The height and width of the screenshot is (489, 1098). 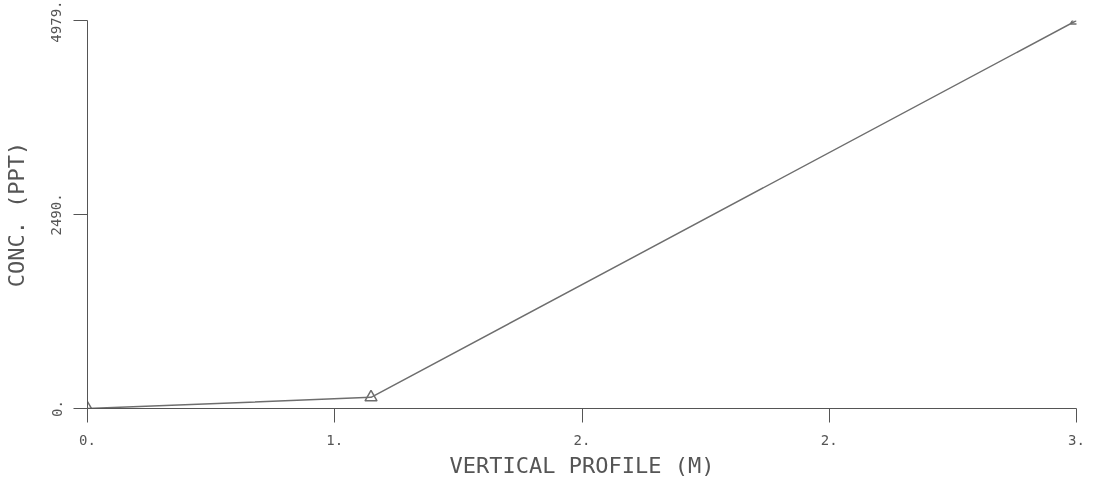 What do you see at coordinates (335, 439) in the screenshot?
I see `x-tick-label: 1.` at bounding box center [335, 439].